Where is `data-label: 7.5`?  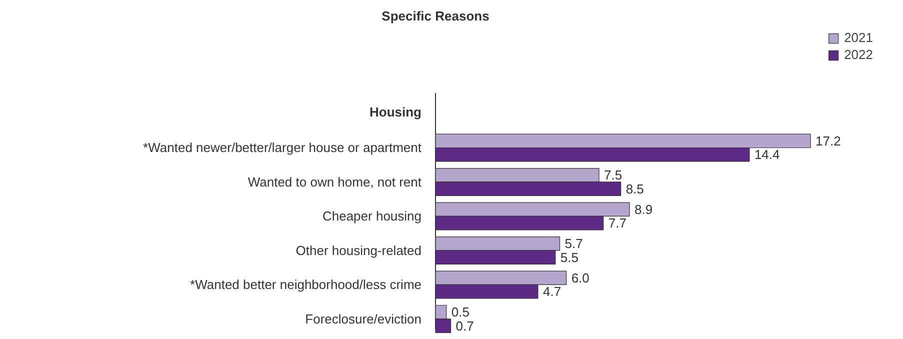
data-label: 7.5 is located at coordinates (613, 175).